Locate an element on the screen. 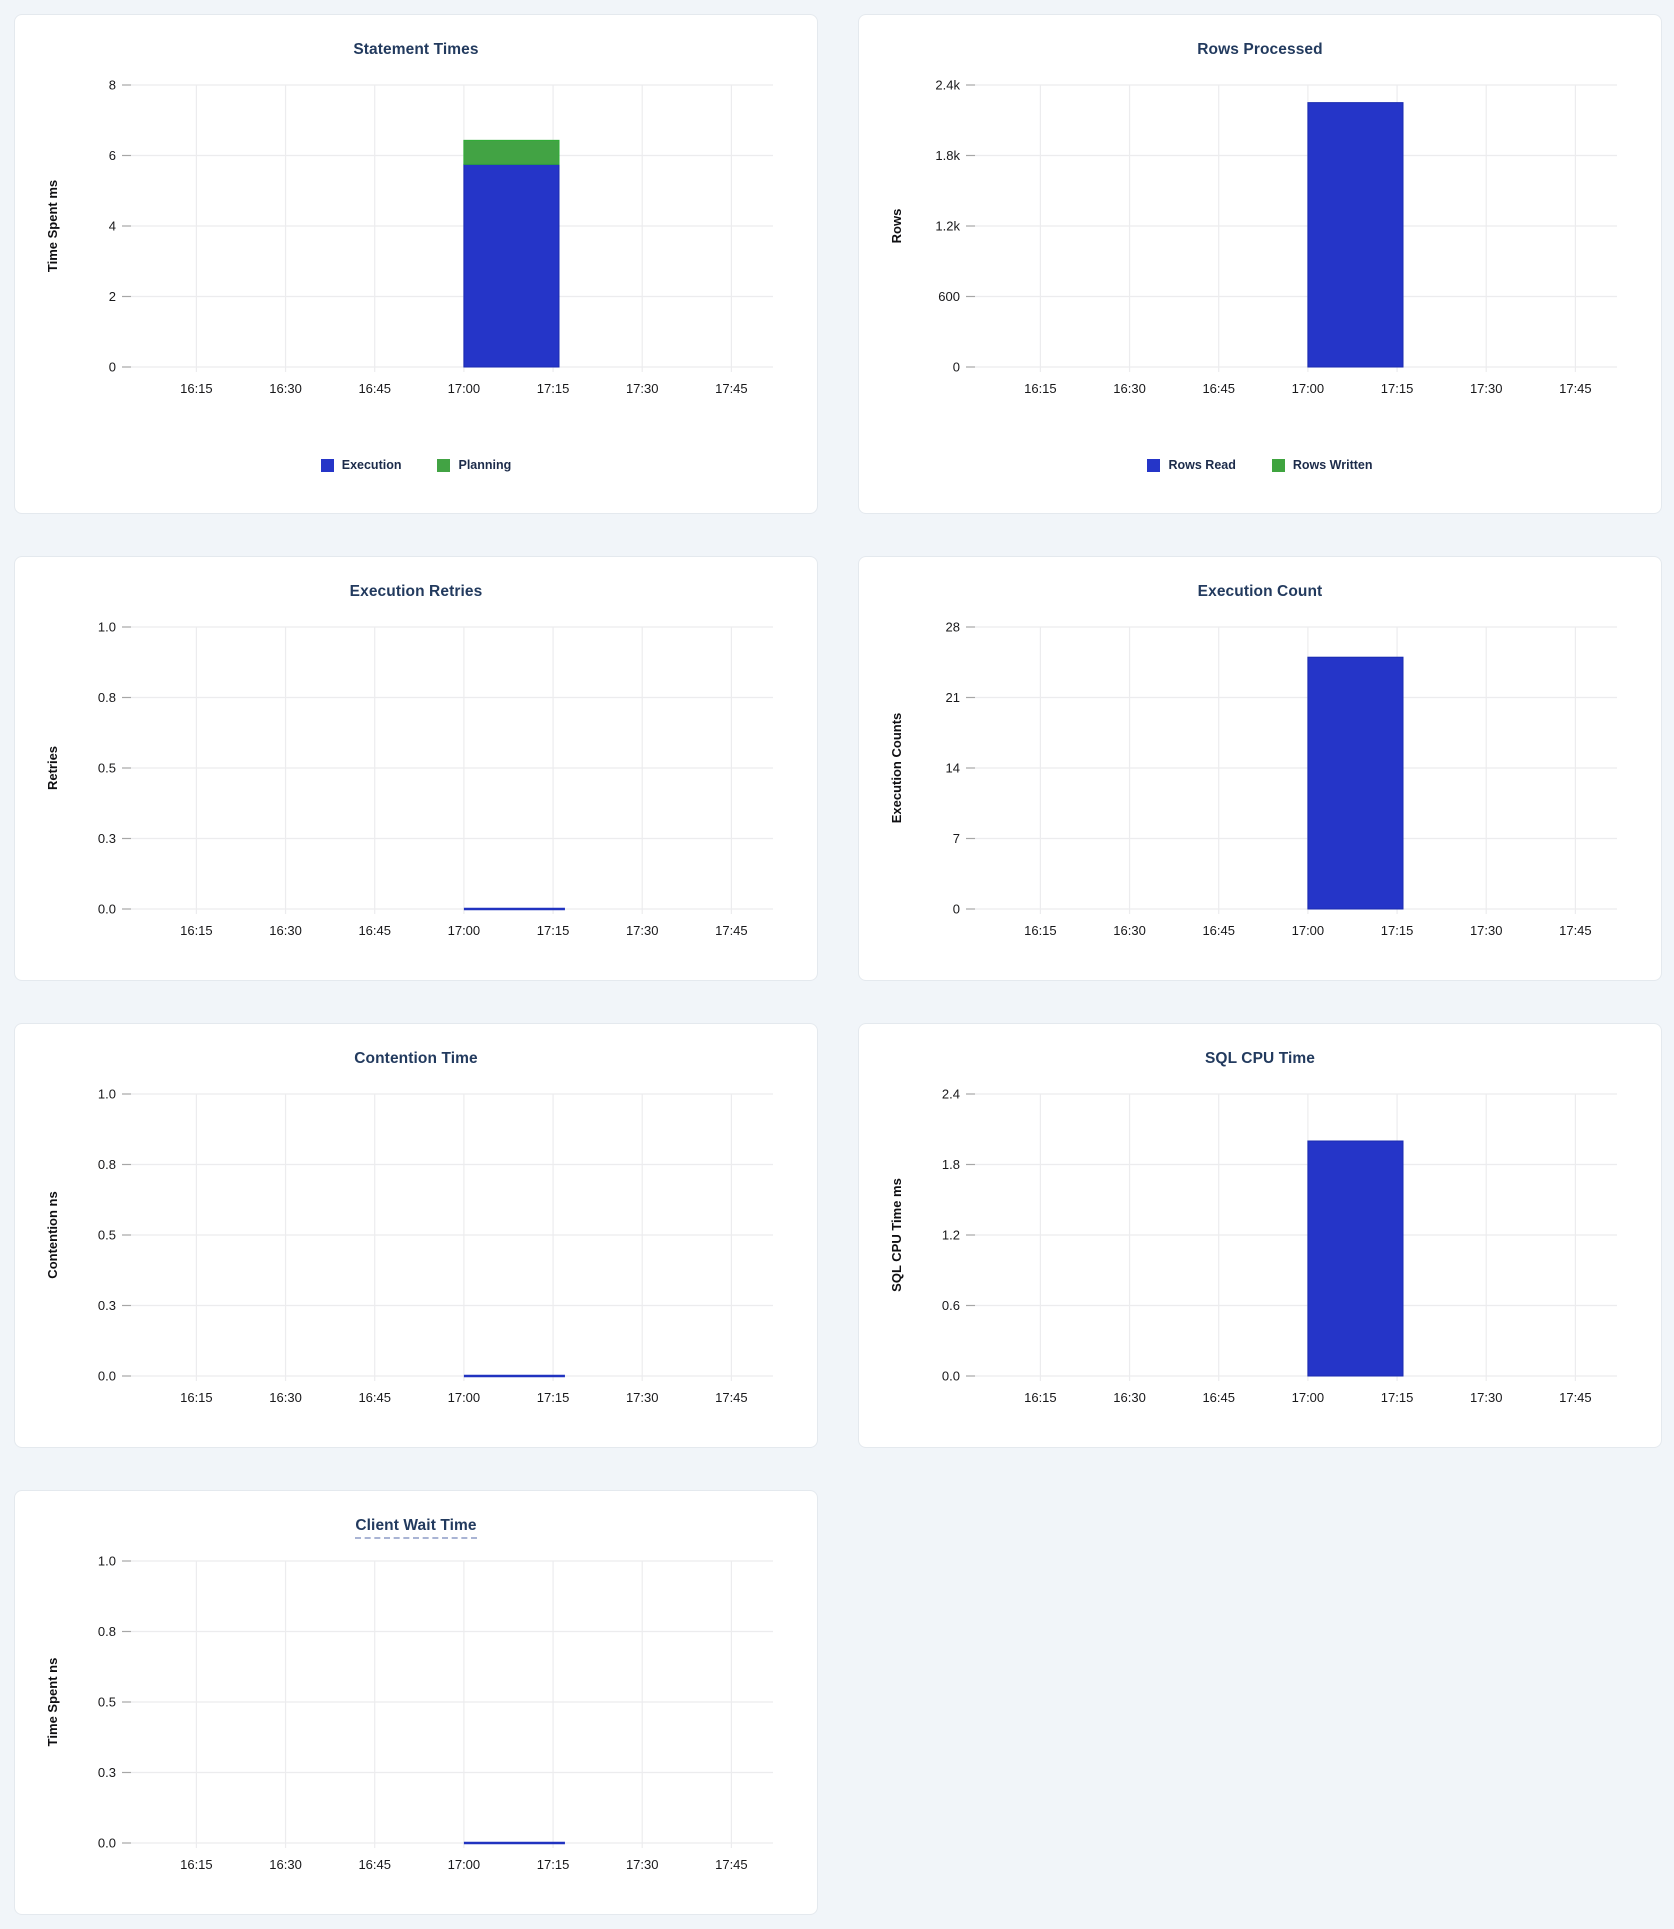 The image size is (1674, 1929). chart-title-statement-times: Statement Times is located at coordinates (416, 49).